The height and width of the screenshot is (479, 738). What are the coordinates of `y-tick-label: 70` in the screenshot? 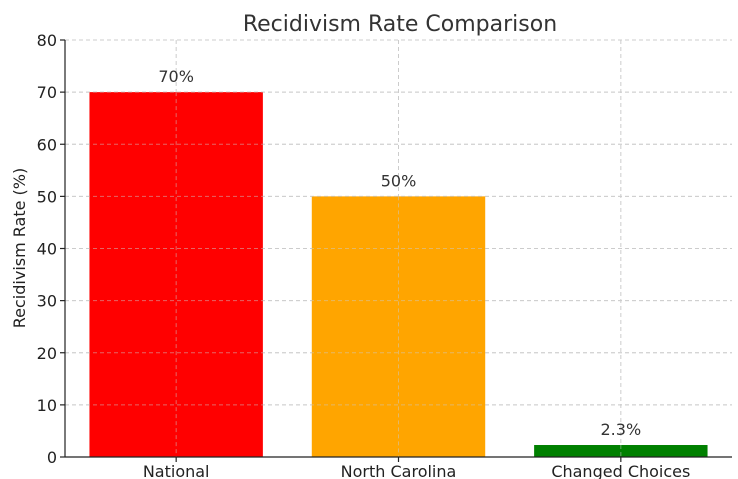 It's located at (47, 92).